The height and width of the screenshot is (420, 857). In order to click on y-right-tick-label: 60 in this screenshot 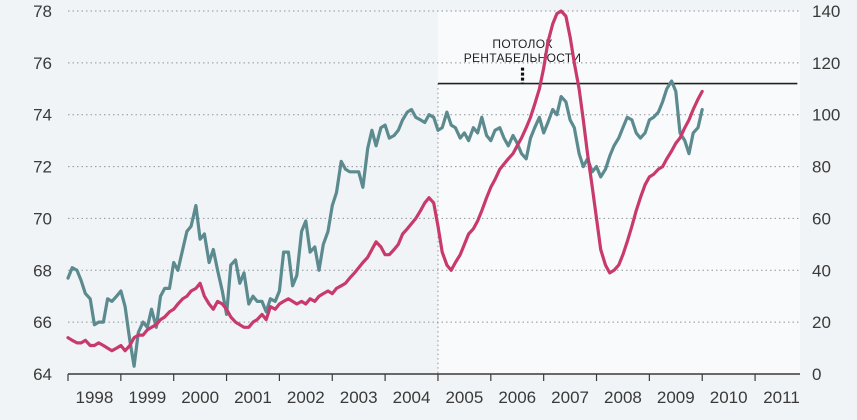, I will do `click(821, 218)`.